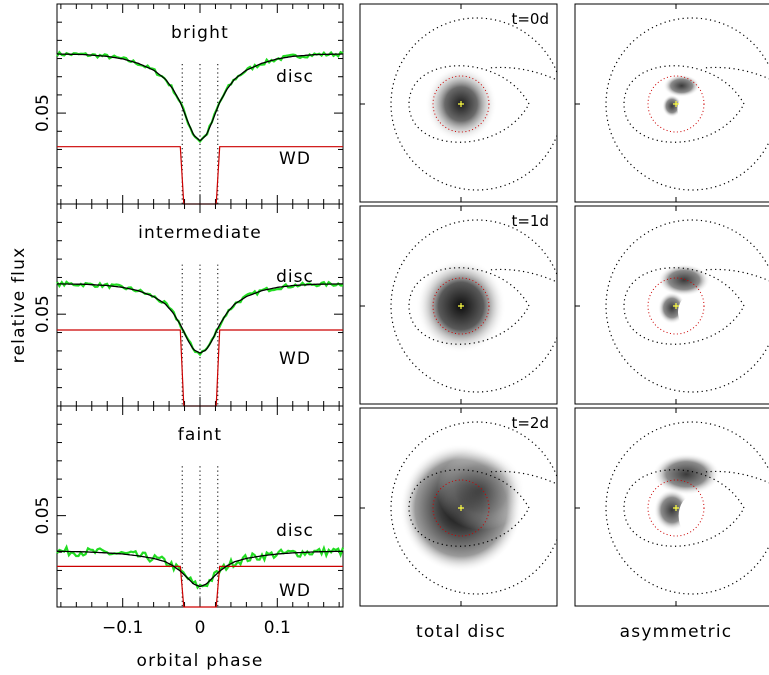 The height and width of the screenshot is (675, 769). I want to click on asymmetric-column-label: asymmetric, so click(676, 632).